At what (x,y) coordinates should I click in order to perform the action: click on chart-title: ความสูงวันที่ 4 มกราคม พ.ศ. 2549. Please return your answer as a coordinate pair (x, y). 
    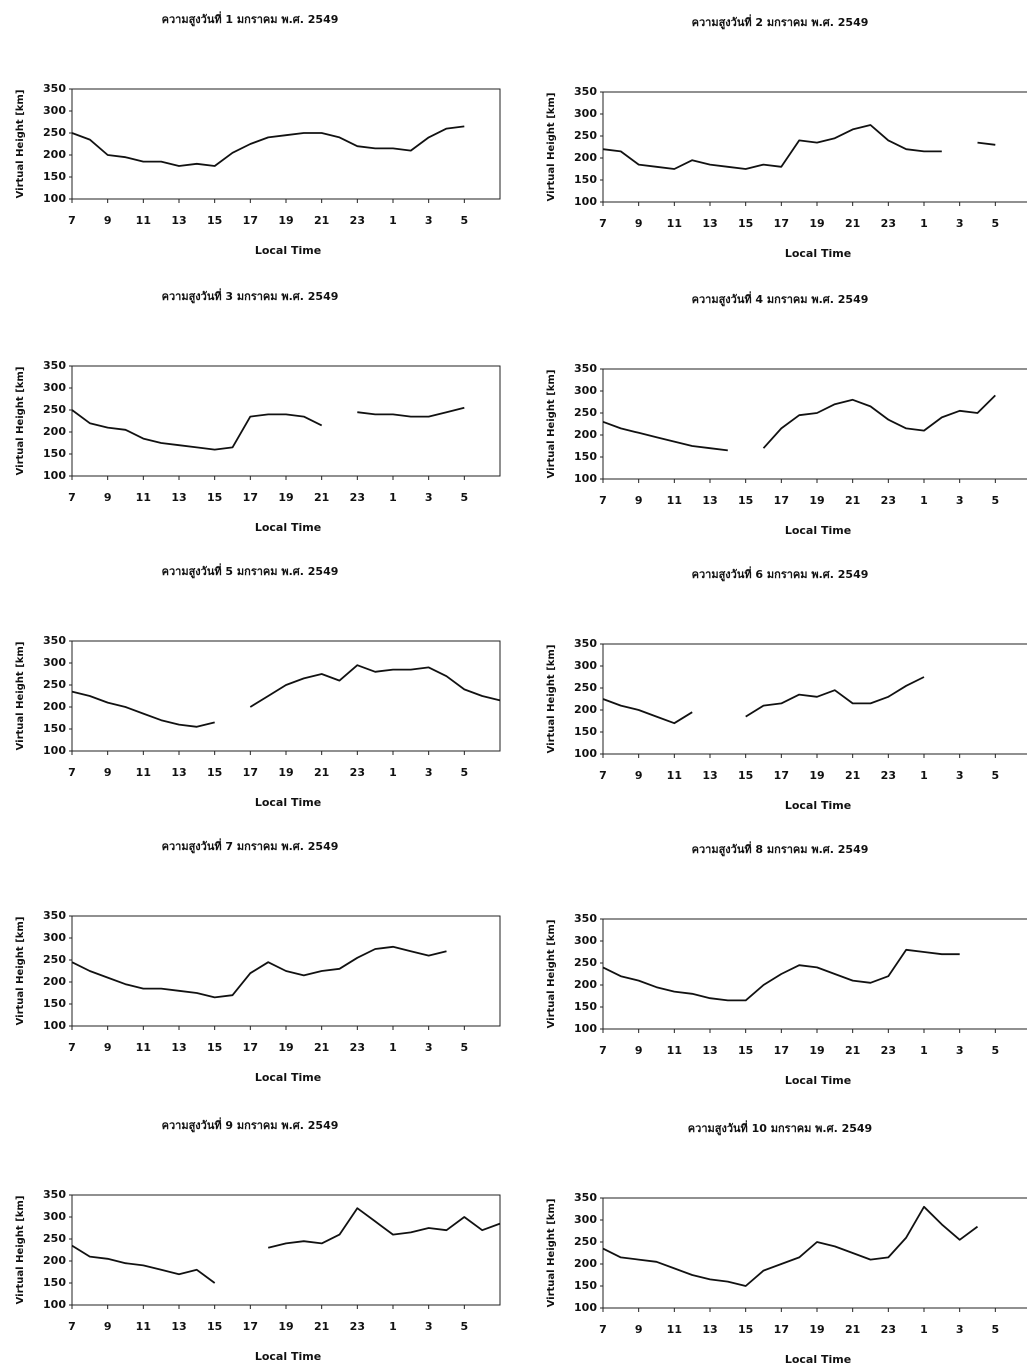
    Looking at the image, I should click on (780, 299).